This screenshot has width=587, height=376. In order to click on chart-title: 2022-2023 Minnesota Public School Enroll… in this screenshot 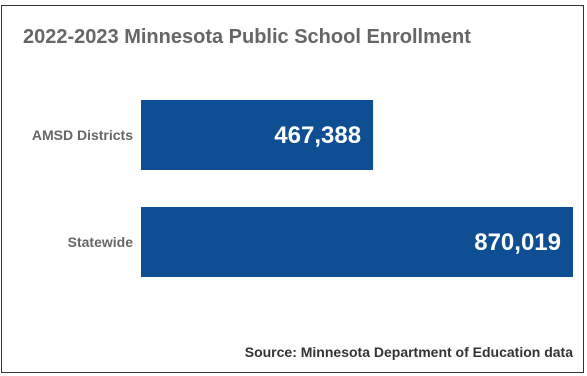, I will do `click(247, 37)`.